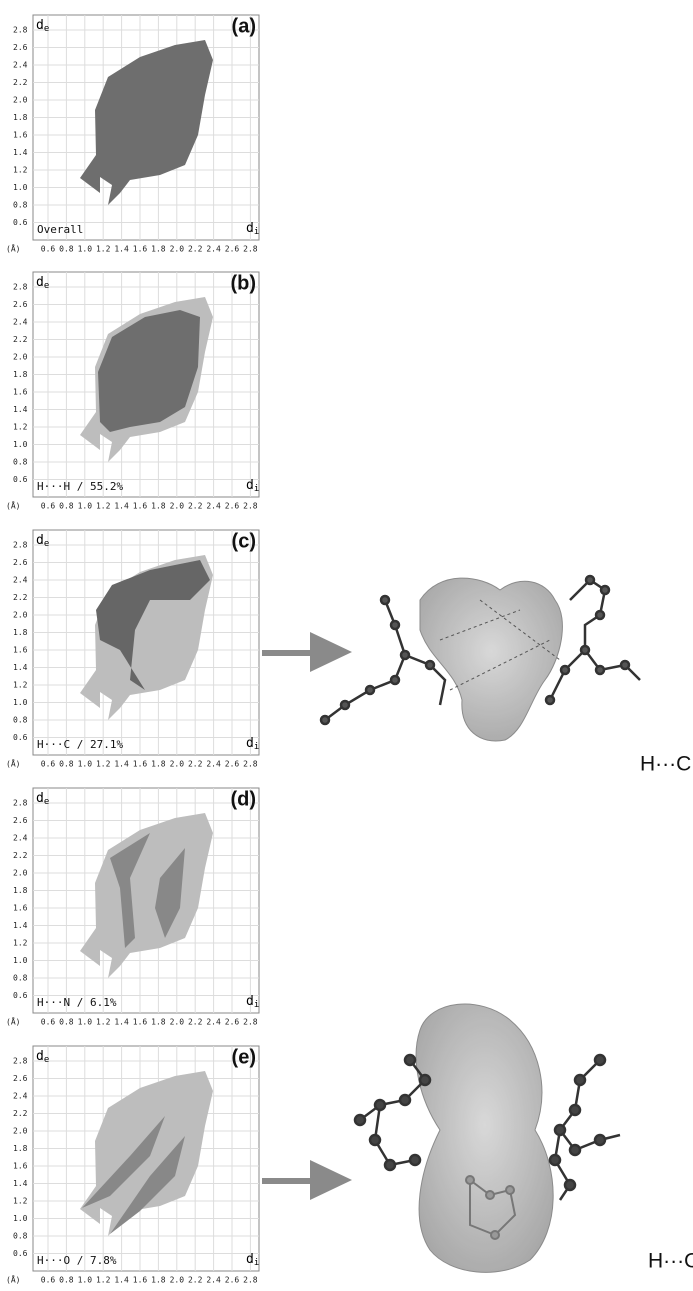 The width and height of the screenshot is (693, 1291). Describe the element at coordinates (60, 229) in the screenshot. I see `panel-annotation: Overall` at that location.